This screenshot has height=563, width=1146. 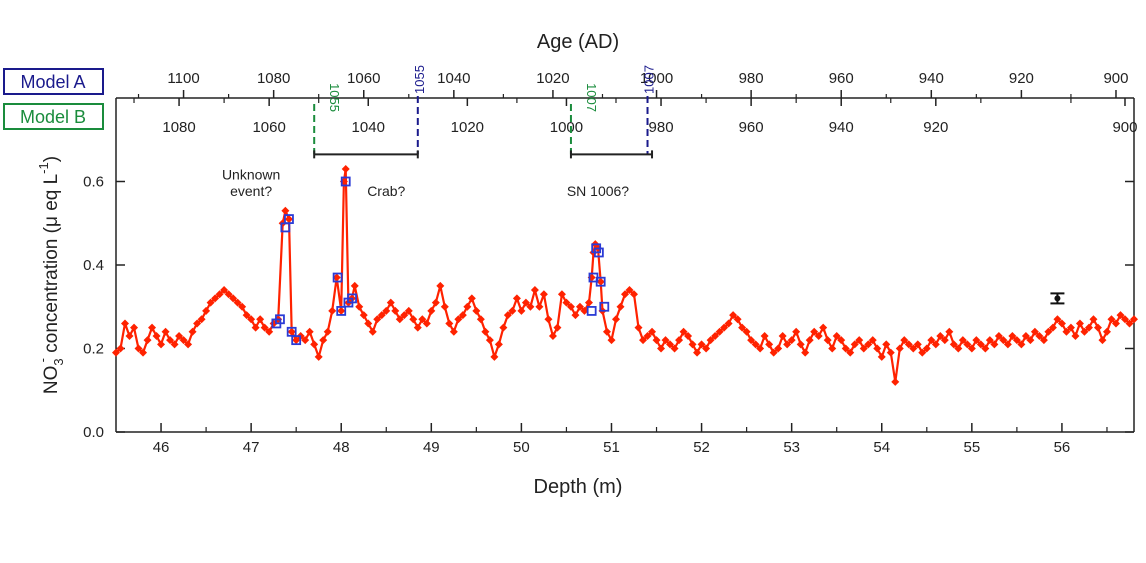 What do you see at coordinates (50, 275) in the screenshot?
I see `y-axis-title: NO3- concentration (μ eq L-1)` at bounding box center [50, 275].